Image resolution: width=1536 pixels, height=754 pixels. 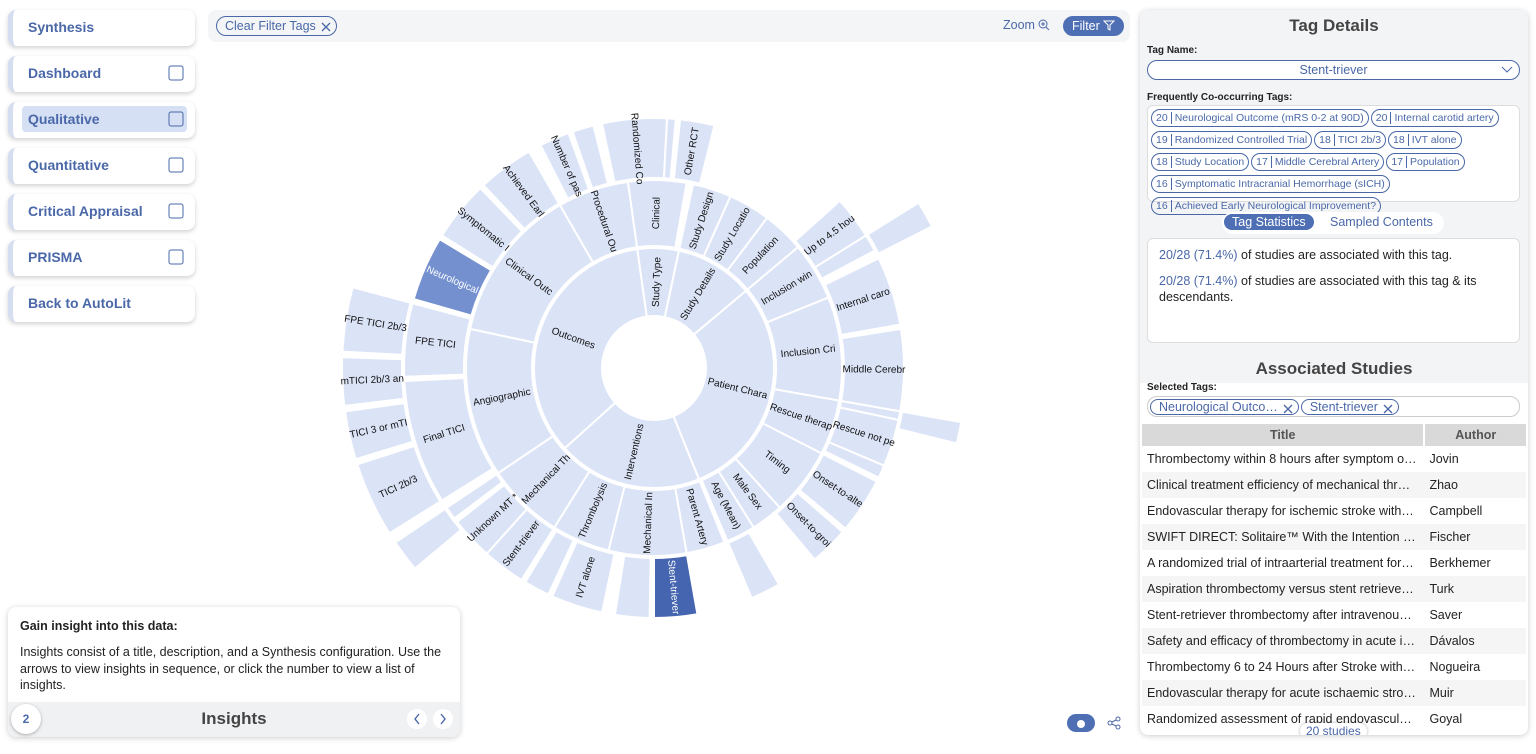 What do you see at coordinates (1460, 563) in the screenshot?
I see `study-author: Berkhemer` at bounding box center [1460, 563].